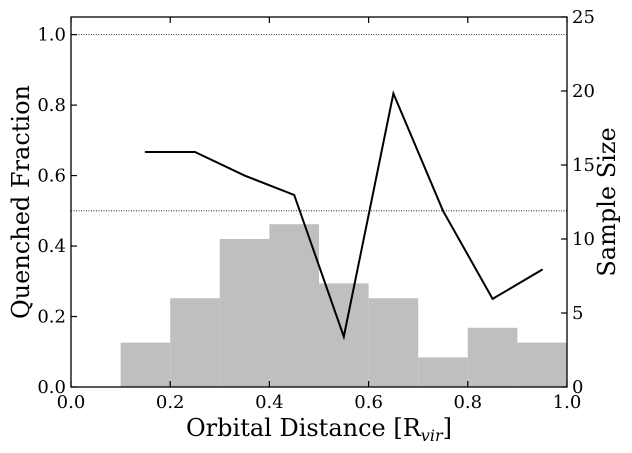 This screenshot has width=632, height=453. I want to click on x-tick-label: 0.6, so click(368, 402).